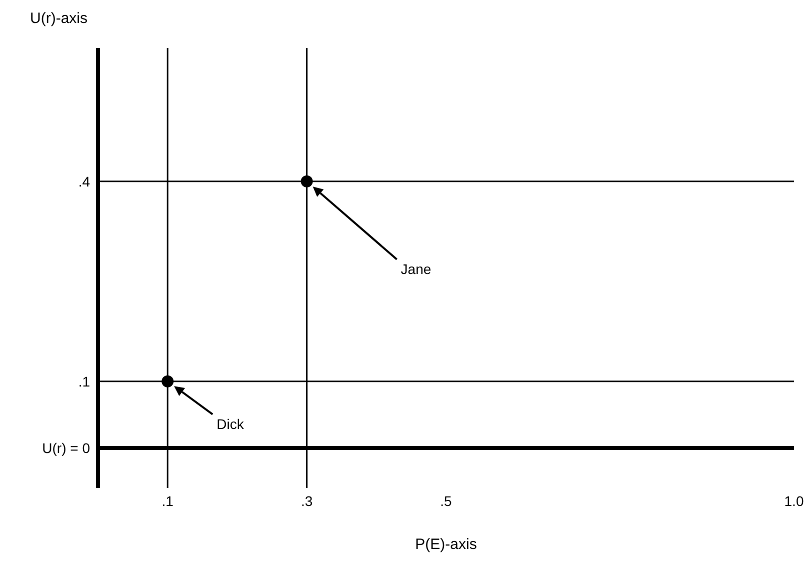 Image resolution: width=804 pixels, height=566 pixels. What do you see at coordinates (446, 544) in the screenshot?
I see `x-axis-title: P(E)-axis` at bounding box center [446, 544].